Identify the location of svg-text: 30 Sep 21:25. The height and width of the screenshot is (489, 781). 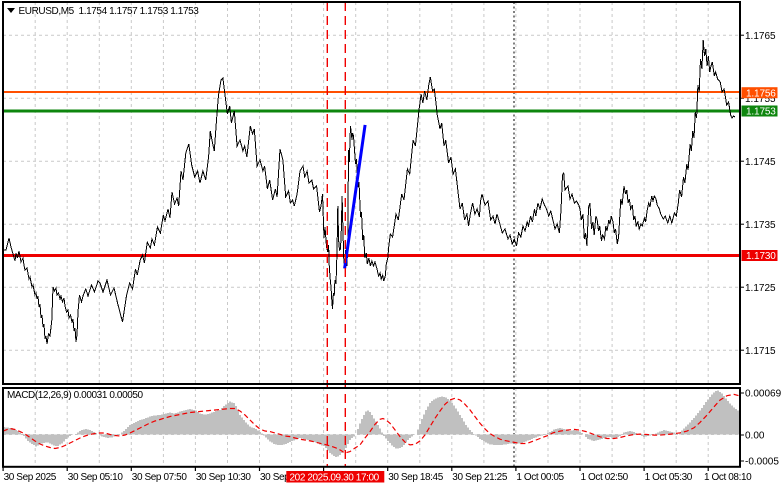
(480, 477).